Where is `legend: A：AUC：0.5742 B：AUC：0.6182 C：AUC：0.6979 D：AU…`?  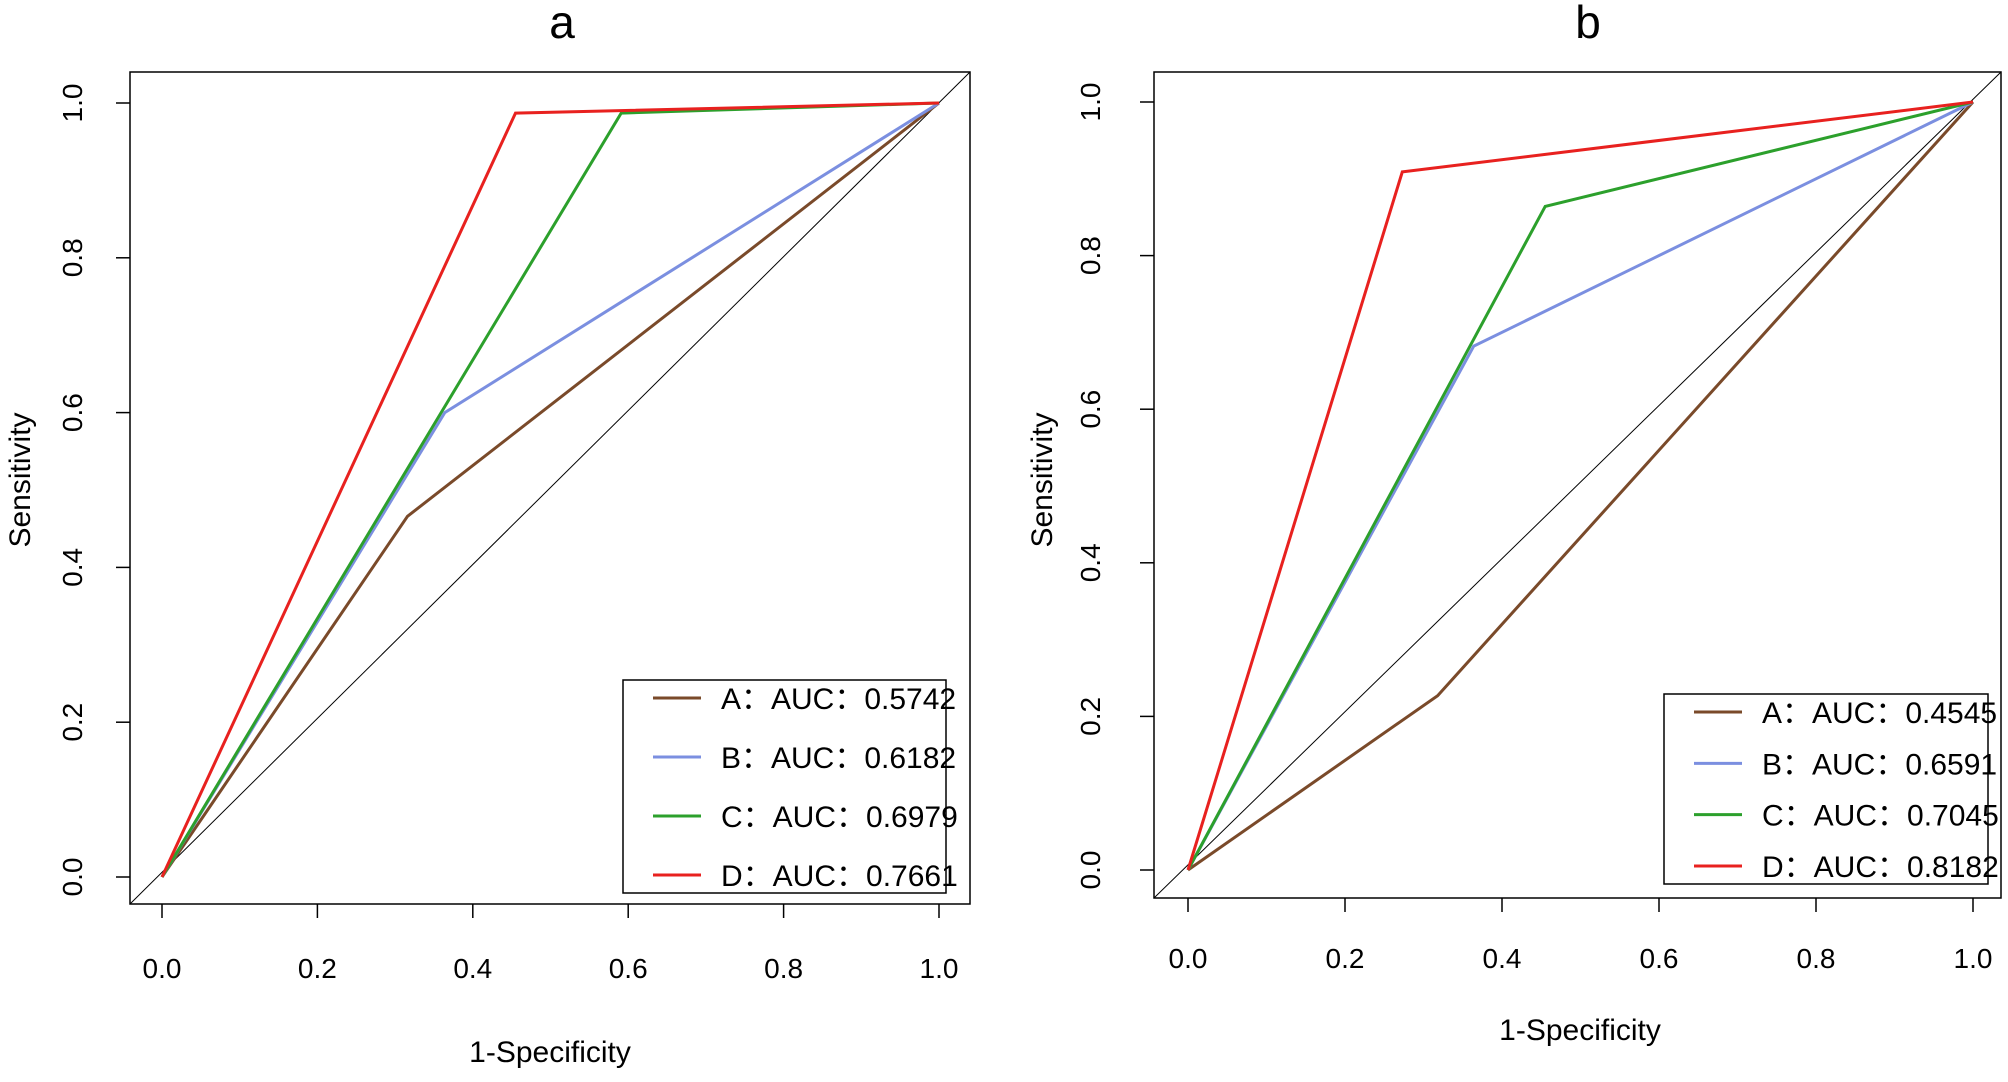
legend: A：AUC：0.5742 B：AUC：0.6182 C：AUC：0.6979 D：AU… is located at coordinates (790, 786).